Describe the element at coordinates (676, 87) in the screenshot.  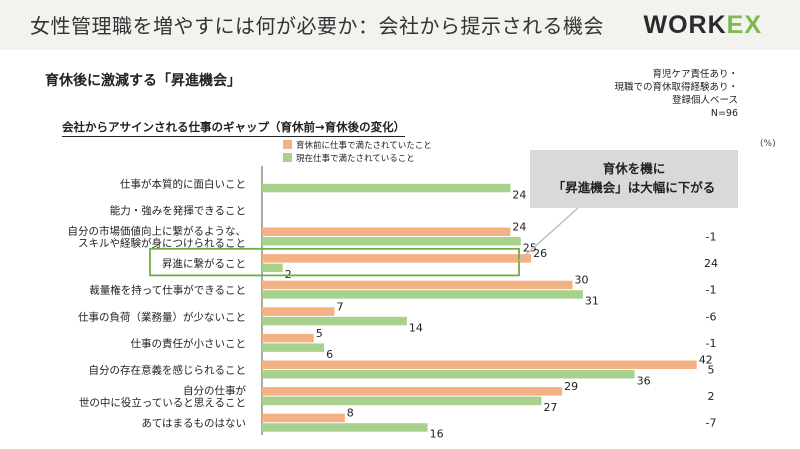
I see `sample-line-2: 現職での育休取得経験あり・` at that location.